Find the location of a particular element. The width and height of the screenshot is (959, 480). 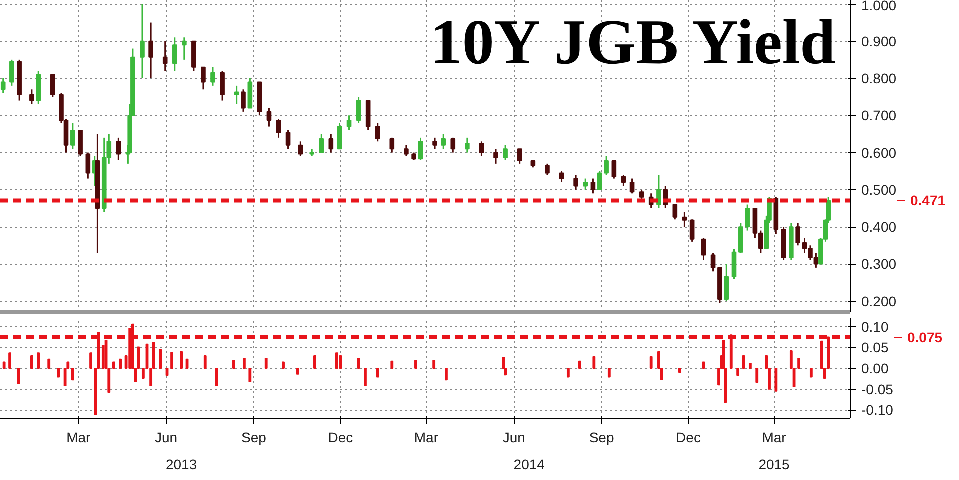

chart-title: 10Y JGB Yield is located at coordinates (633, 42).